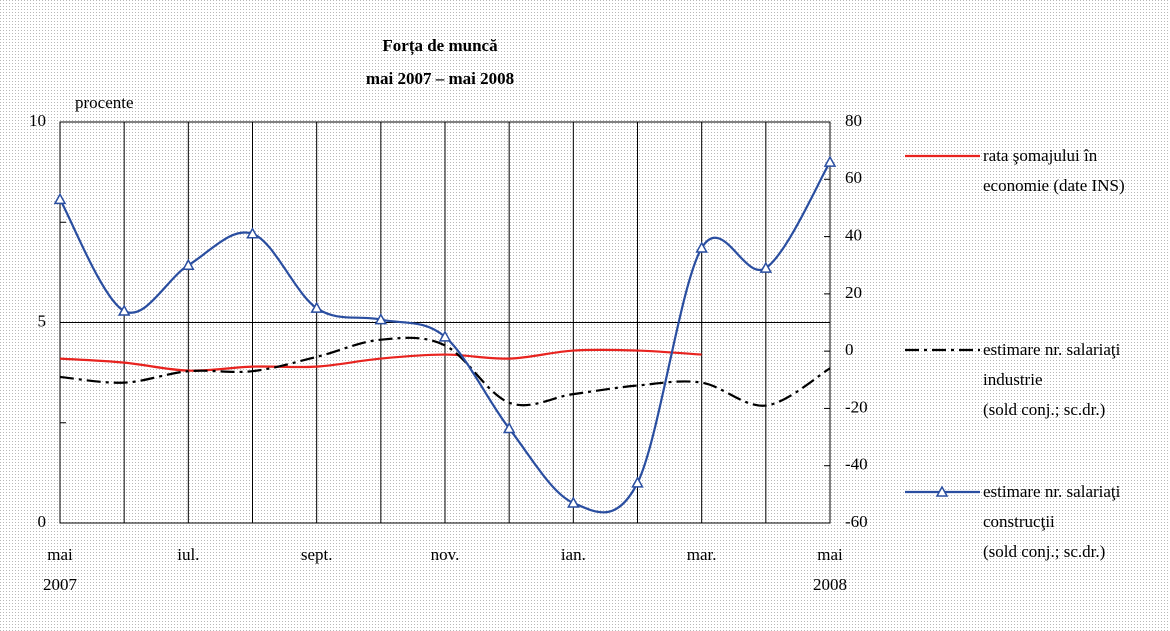 This screenshot has height=631, width=1170. What do you see at coordinates (445, 554) in the screenshot?
I see `x-tick-label: nov.` at bounding box center [445, 554].